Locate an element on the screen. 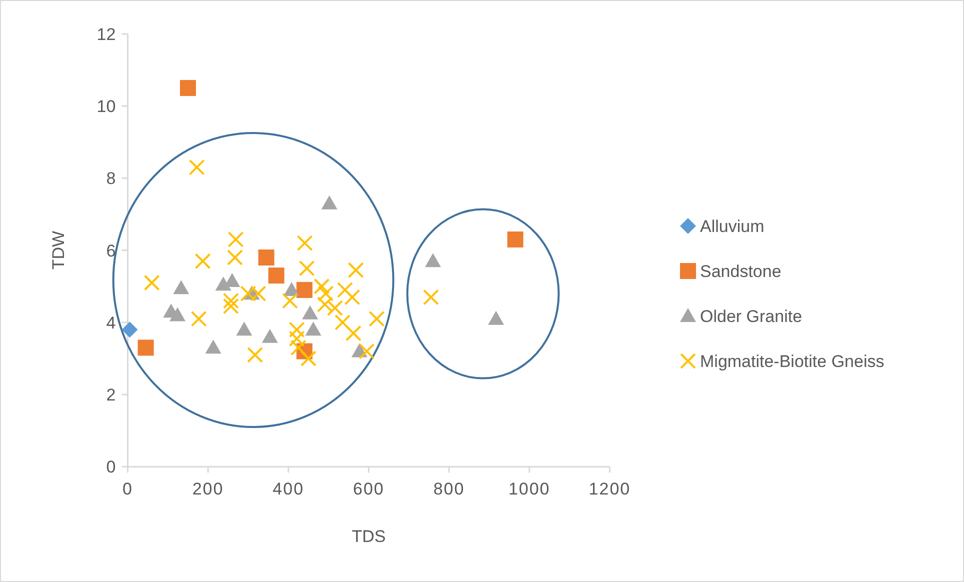 The width and height of the screenshot is (964, 582). y-tick-label: 10 is located at coordinates (106, 106).